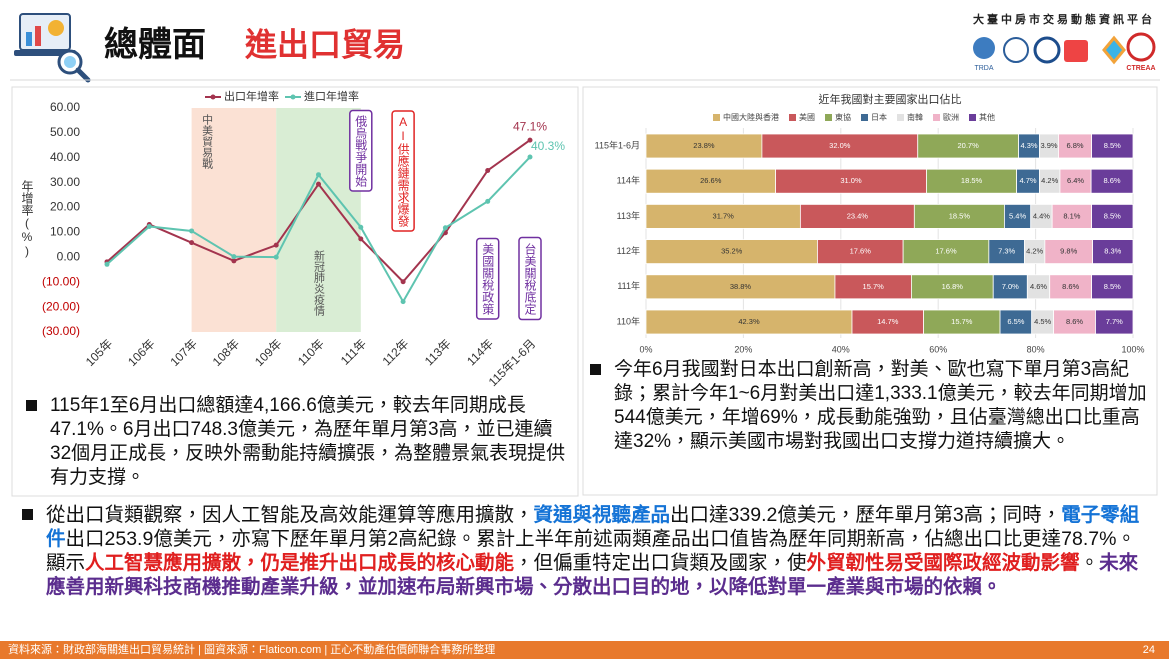  I want to click on y-tick-label: 0.00, so click(69, 257).